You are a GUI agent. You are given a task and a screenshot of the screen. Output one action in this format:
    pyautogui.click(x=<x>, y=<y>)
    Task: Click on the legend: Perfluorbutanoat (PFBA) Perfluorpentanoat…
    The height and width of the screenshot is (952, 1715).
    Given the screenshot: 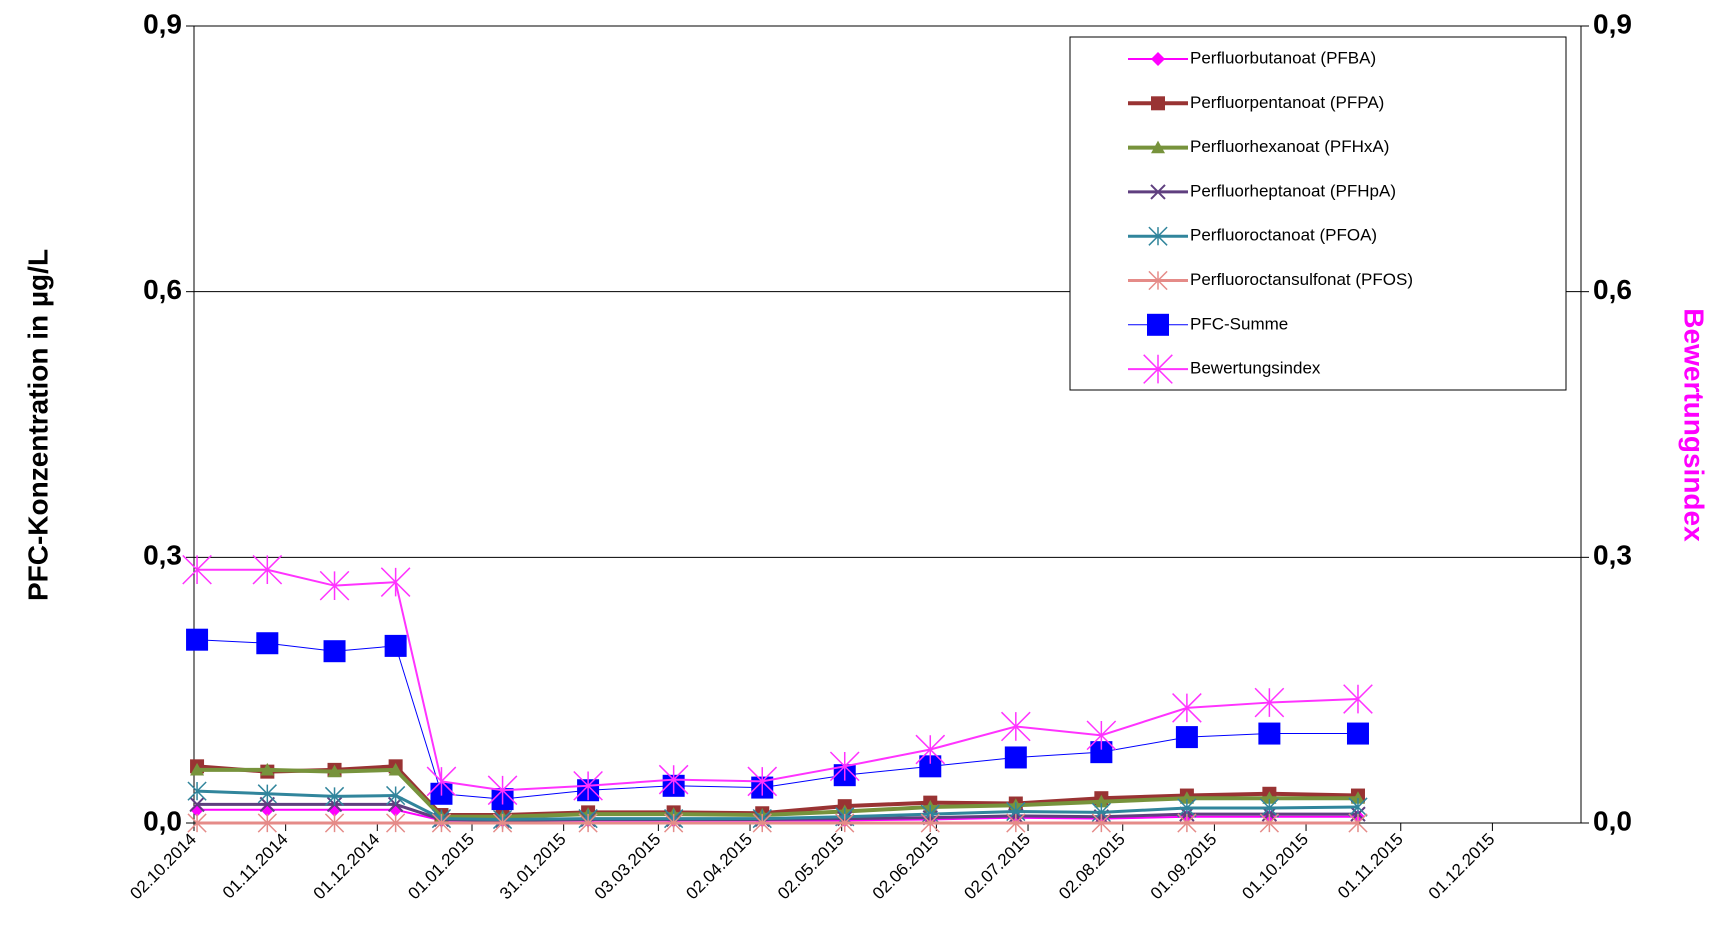 What is the action you would take?
    pyautogui.click(x=1318, y=213)
    